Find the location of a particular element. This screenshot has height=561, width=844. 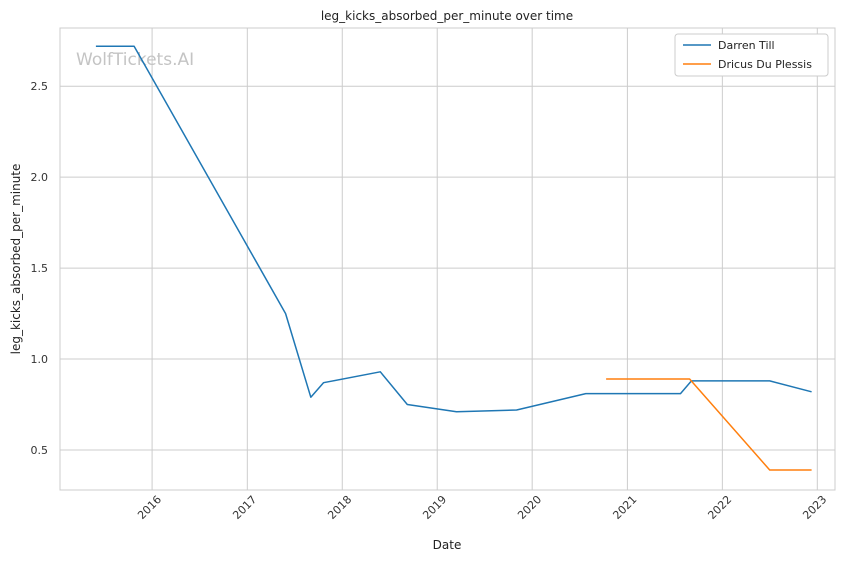

legend-box is located at coordinates (751, 55).